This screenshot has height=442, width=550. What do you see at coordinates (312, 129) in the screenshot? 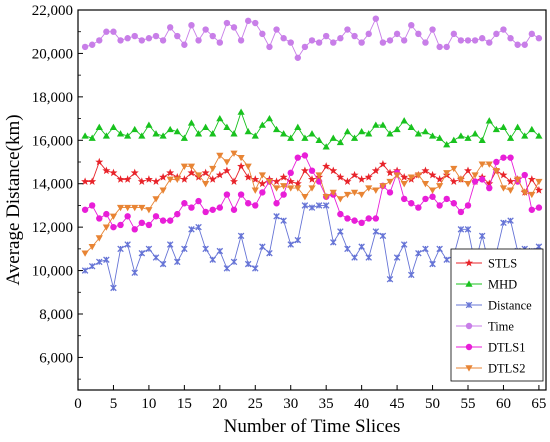
I see `series-line-mhd` at bounding box center [312, 129].